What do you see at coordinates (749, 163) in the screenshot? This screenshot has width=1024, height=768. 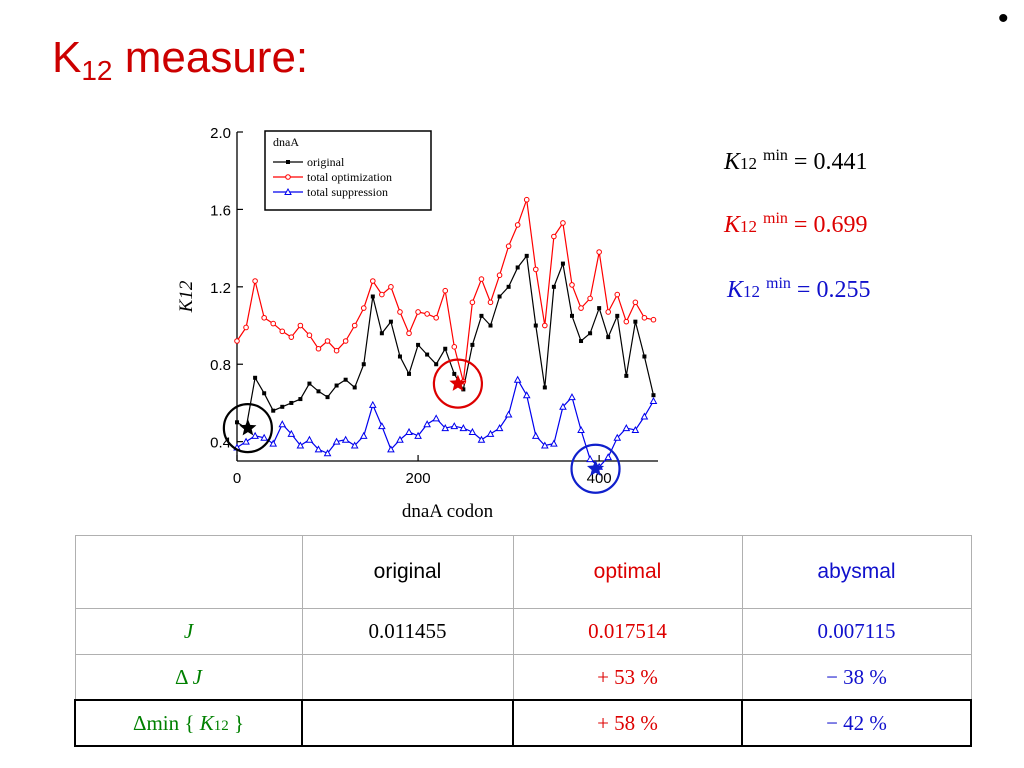 I see `kmin-sub: 12` at bounding box center [749, 163].